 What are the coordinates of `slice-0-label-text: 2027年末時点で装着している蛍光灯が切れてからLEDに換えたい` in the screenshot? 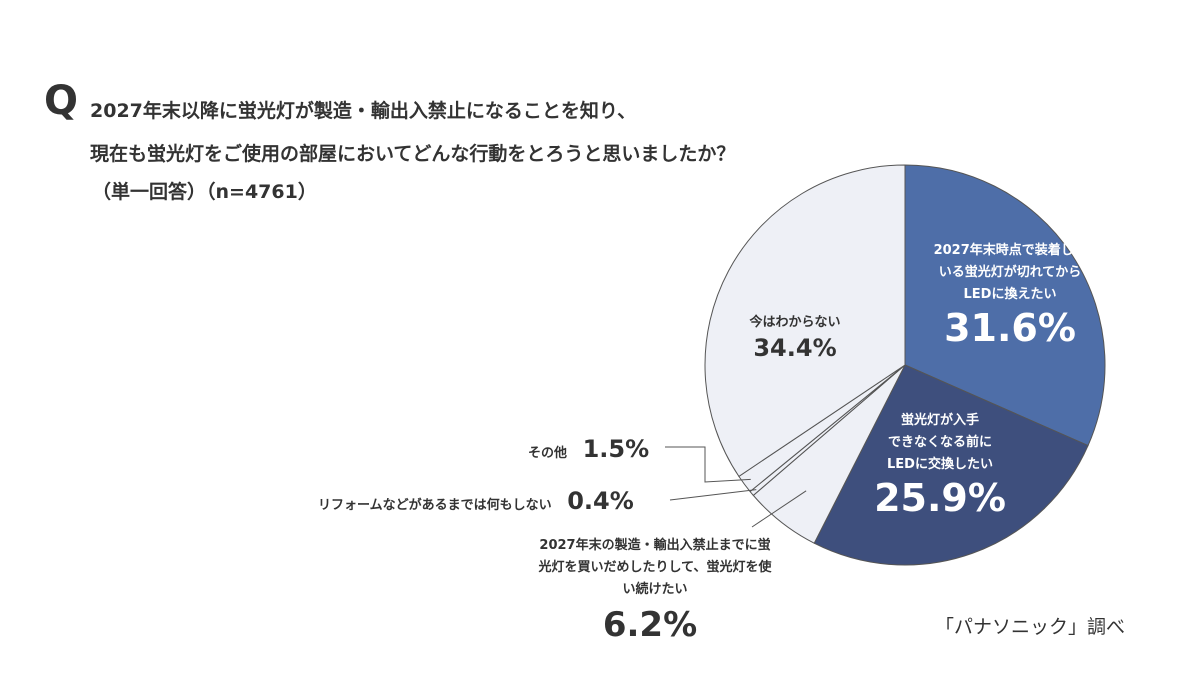 It's located at (1010, 272).